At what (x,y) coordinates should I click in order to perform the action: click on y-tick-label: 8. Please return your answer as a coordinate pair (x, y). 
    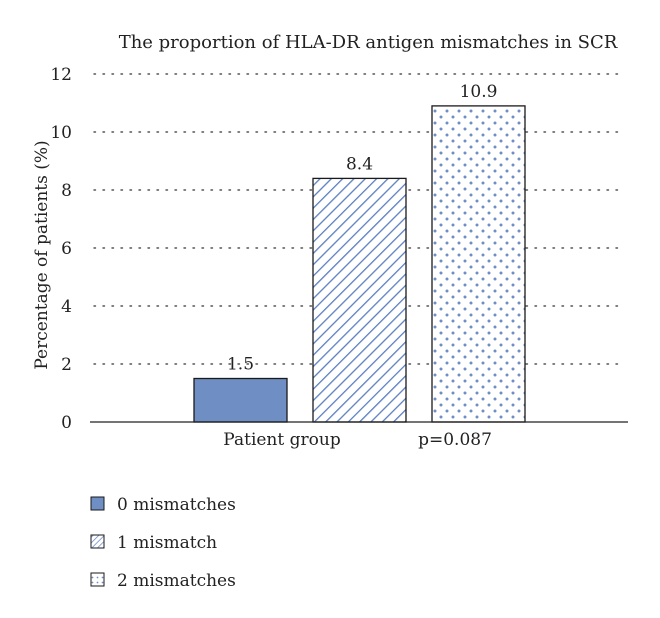
    Looking at the image, I should click on (66, 191).